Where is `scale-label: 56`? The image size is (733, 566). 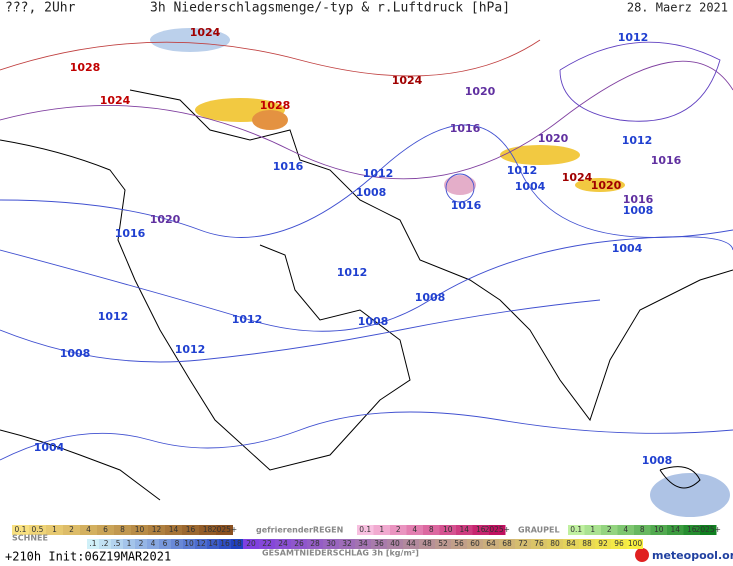 scale-label: 56 is located at coordinates (459, 543).